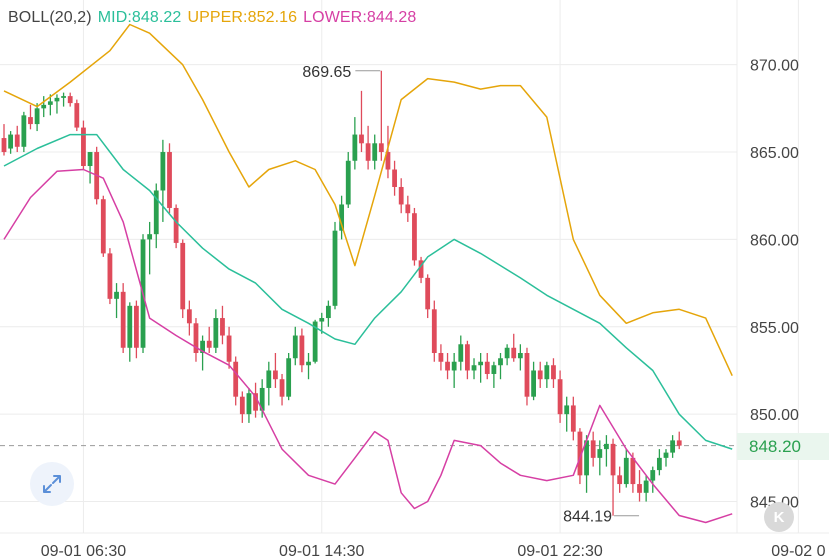 This screenshot has height=560, width=829. I want to click on legend-upper: UPPER:852.16, so click(242, 17).